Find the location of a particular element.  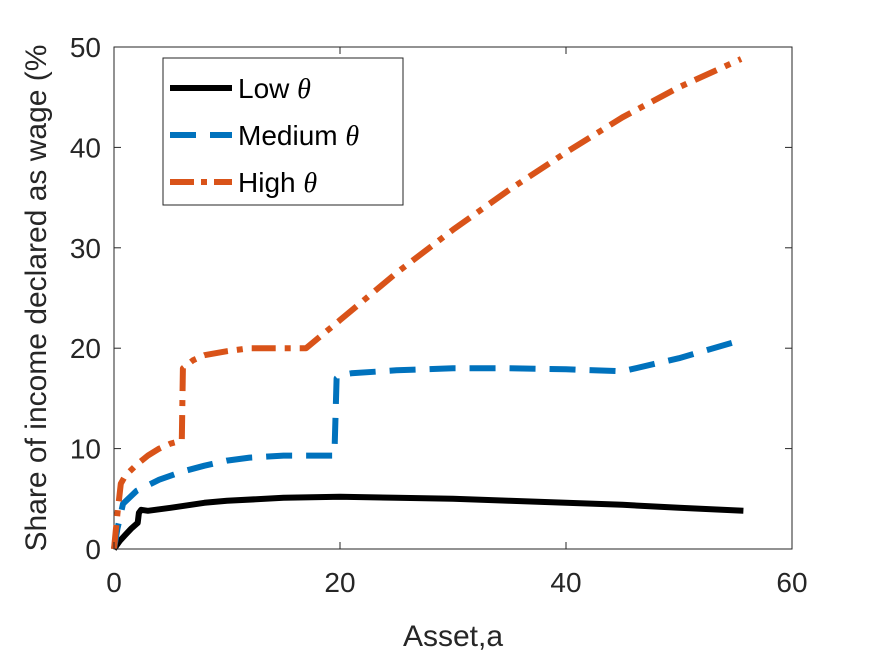

y-tick-label: 30 is located at coordinates (85, 248).